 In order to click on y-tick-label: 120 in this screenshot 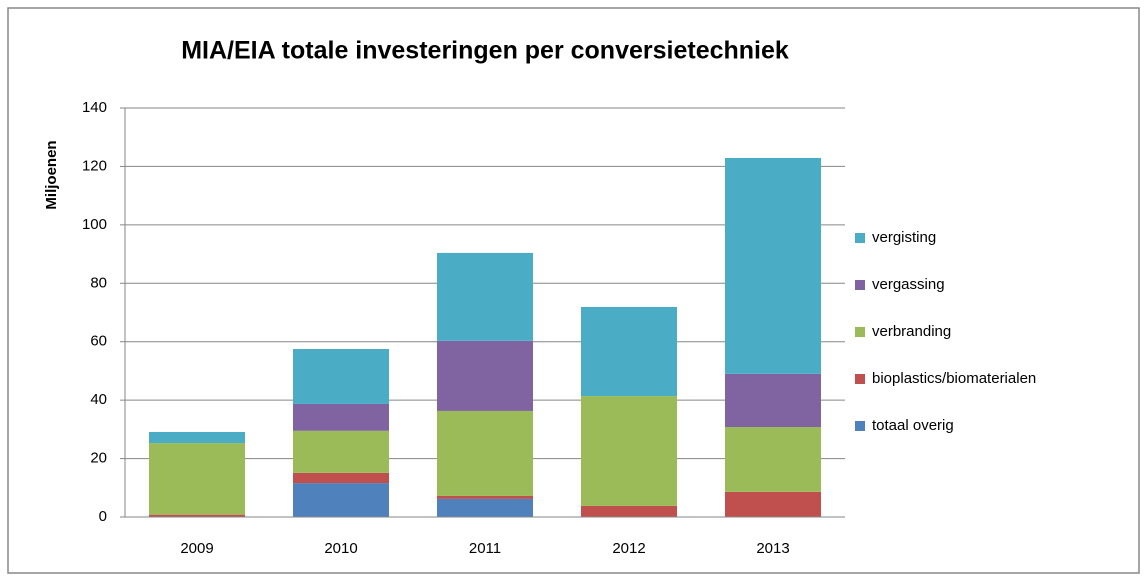, I will do `click(94, 165)`.